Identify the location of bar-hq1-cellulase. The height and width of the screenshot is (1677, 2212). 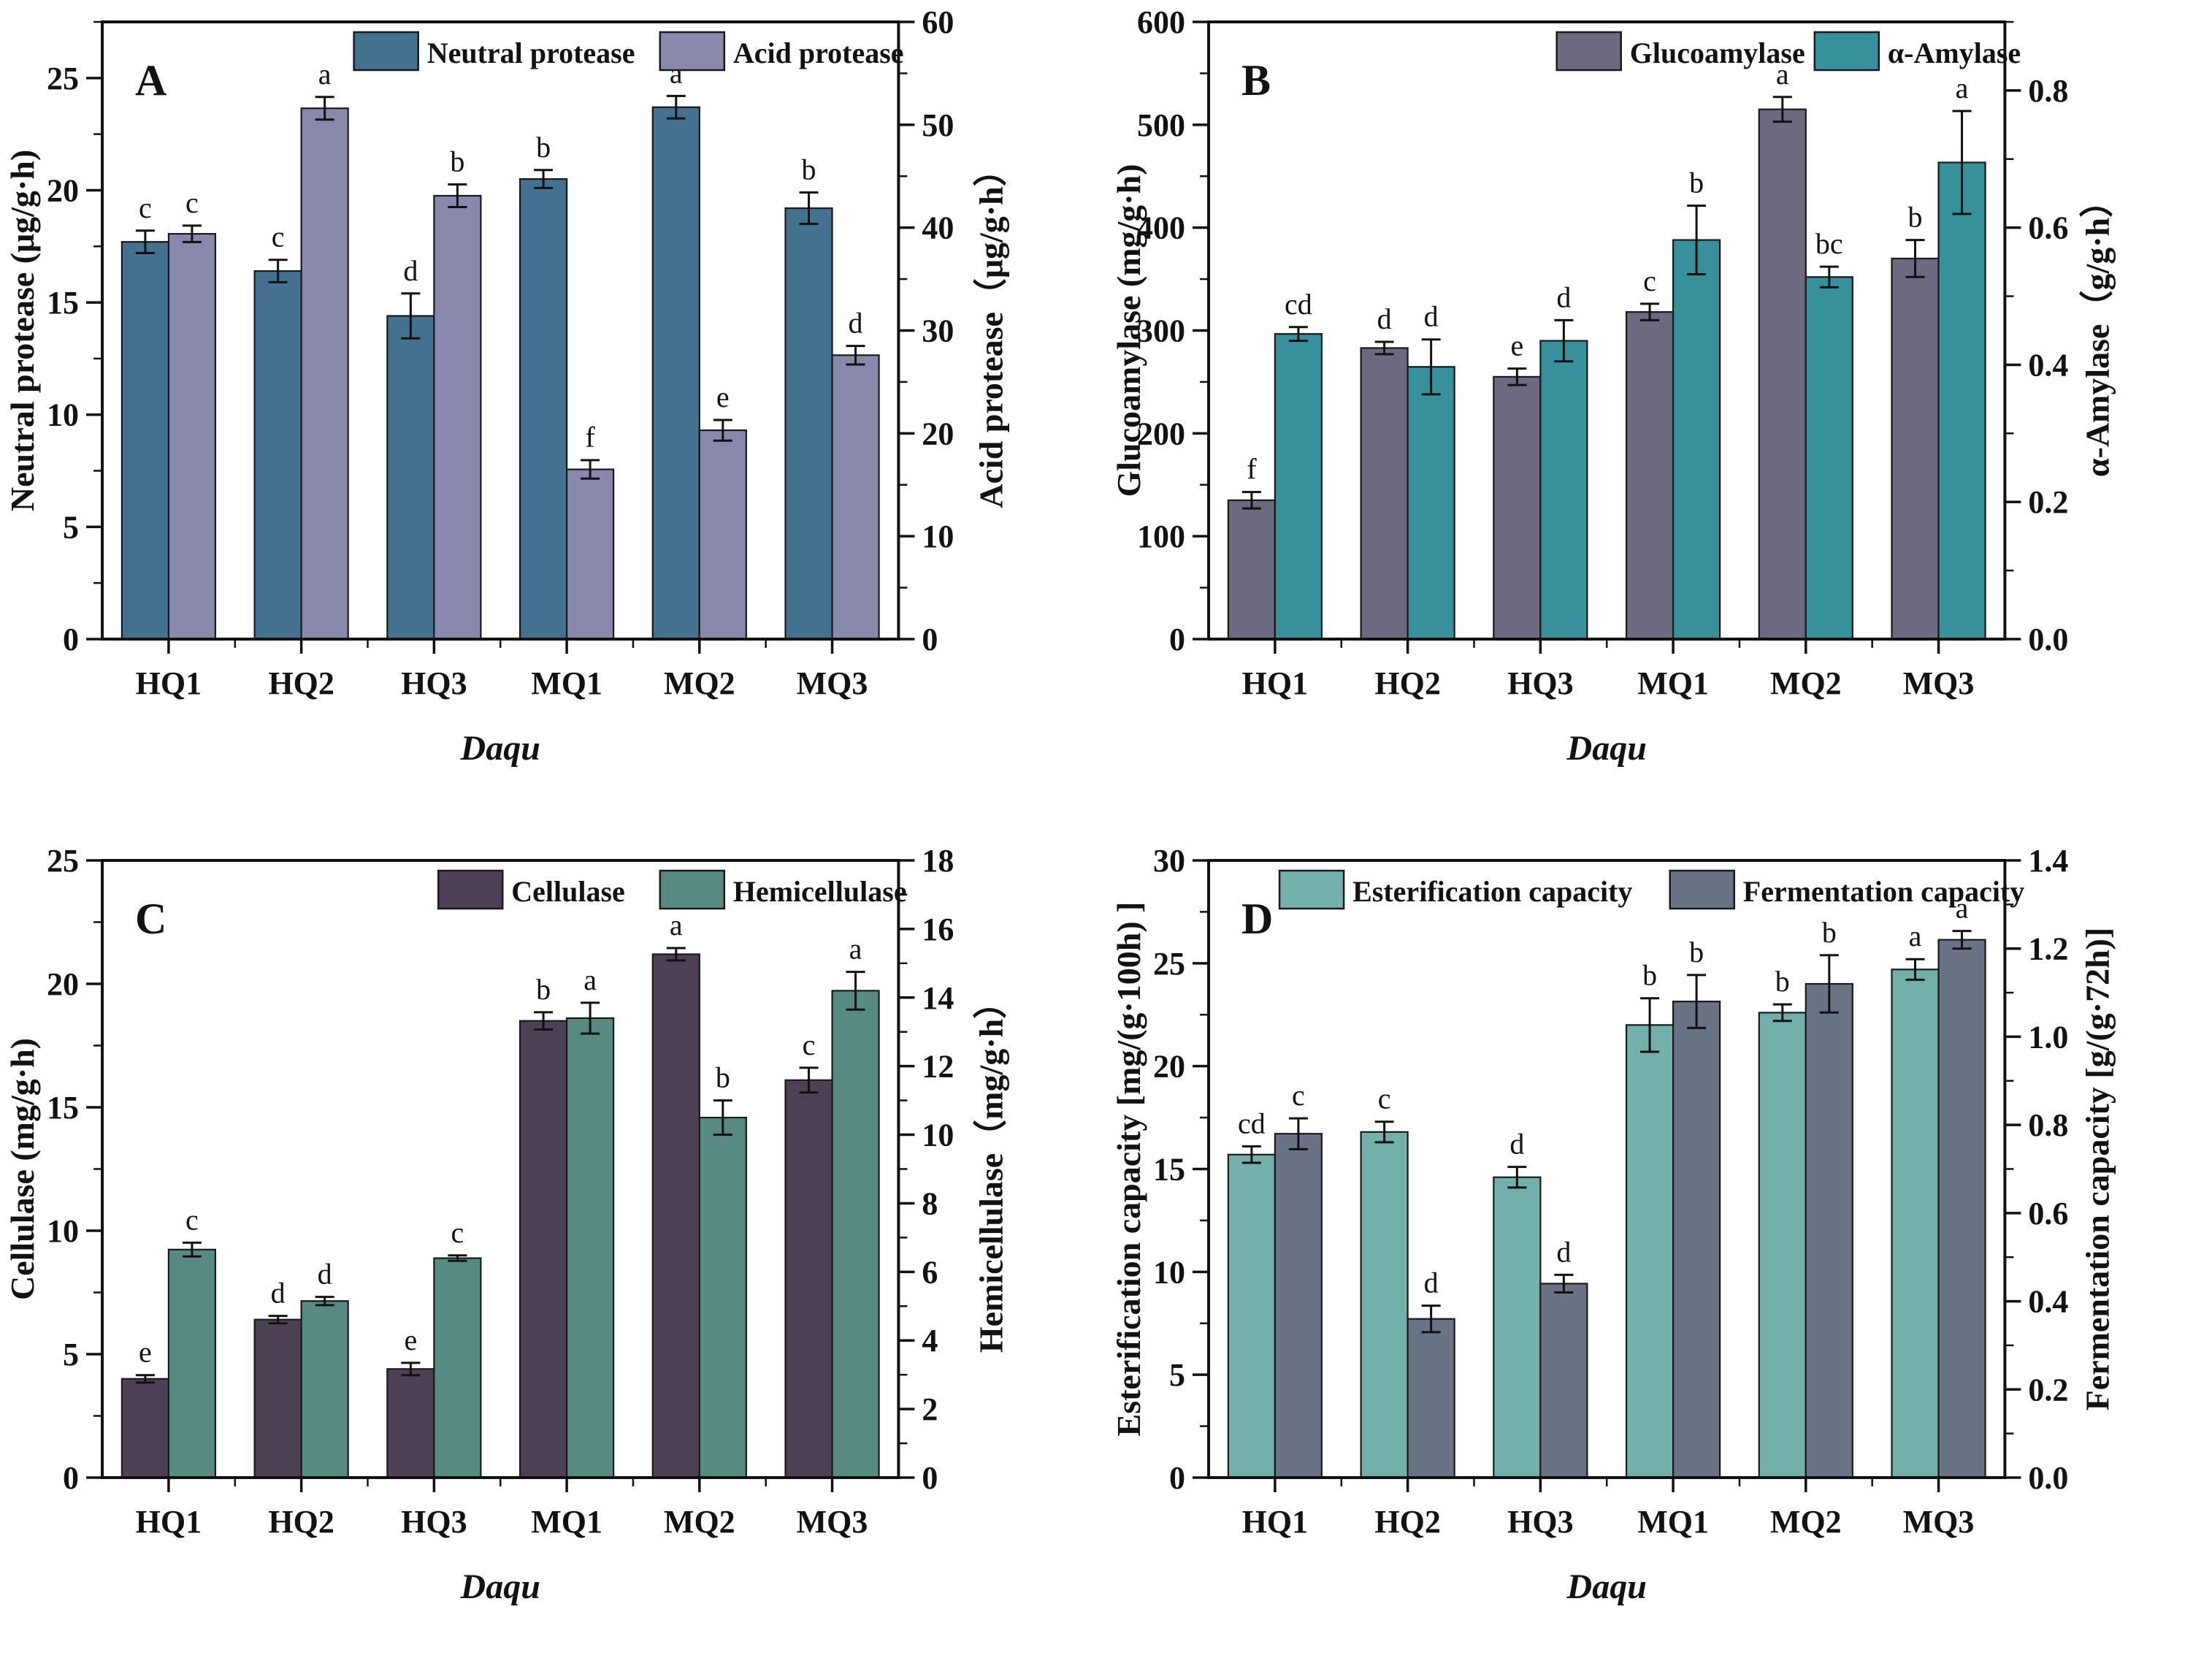
(145, 1428).